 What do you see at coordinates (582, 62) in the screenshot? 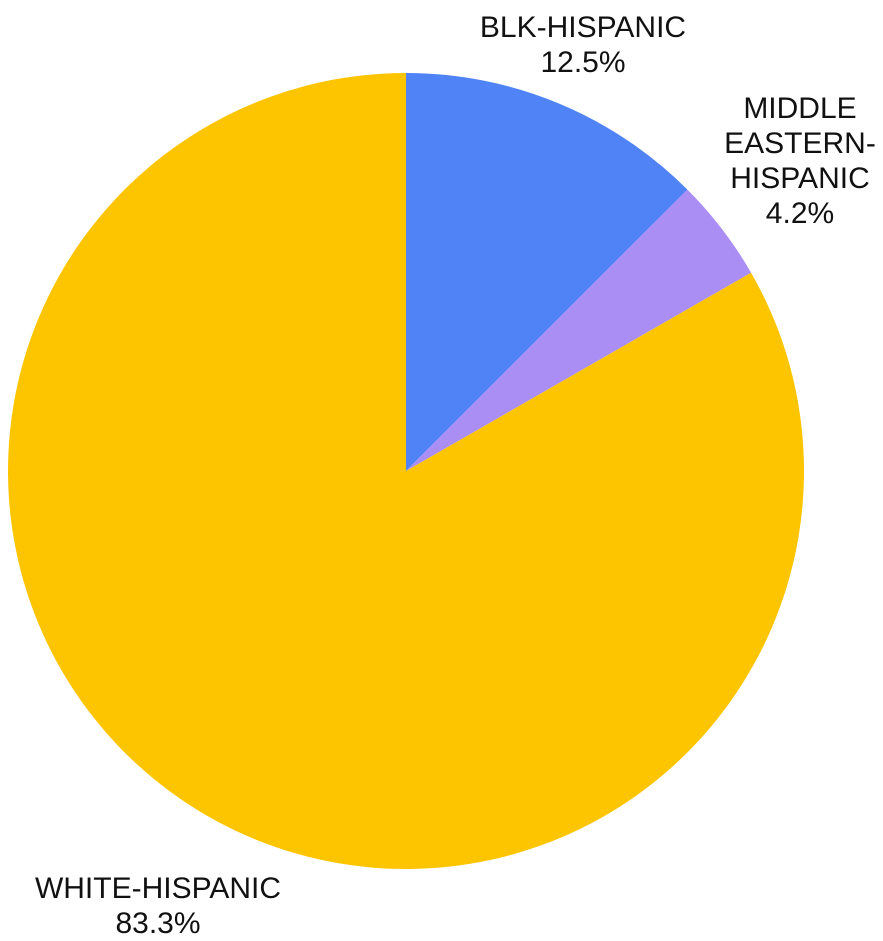
I see `slice-value-label-0: 12.5%` at bounding box center [582, 62].